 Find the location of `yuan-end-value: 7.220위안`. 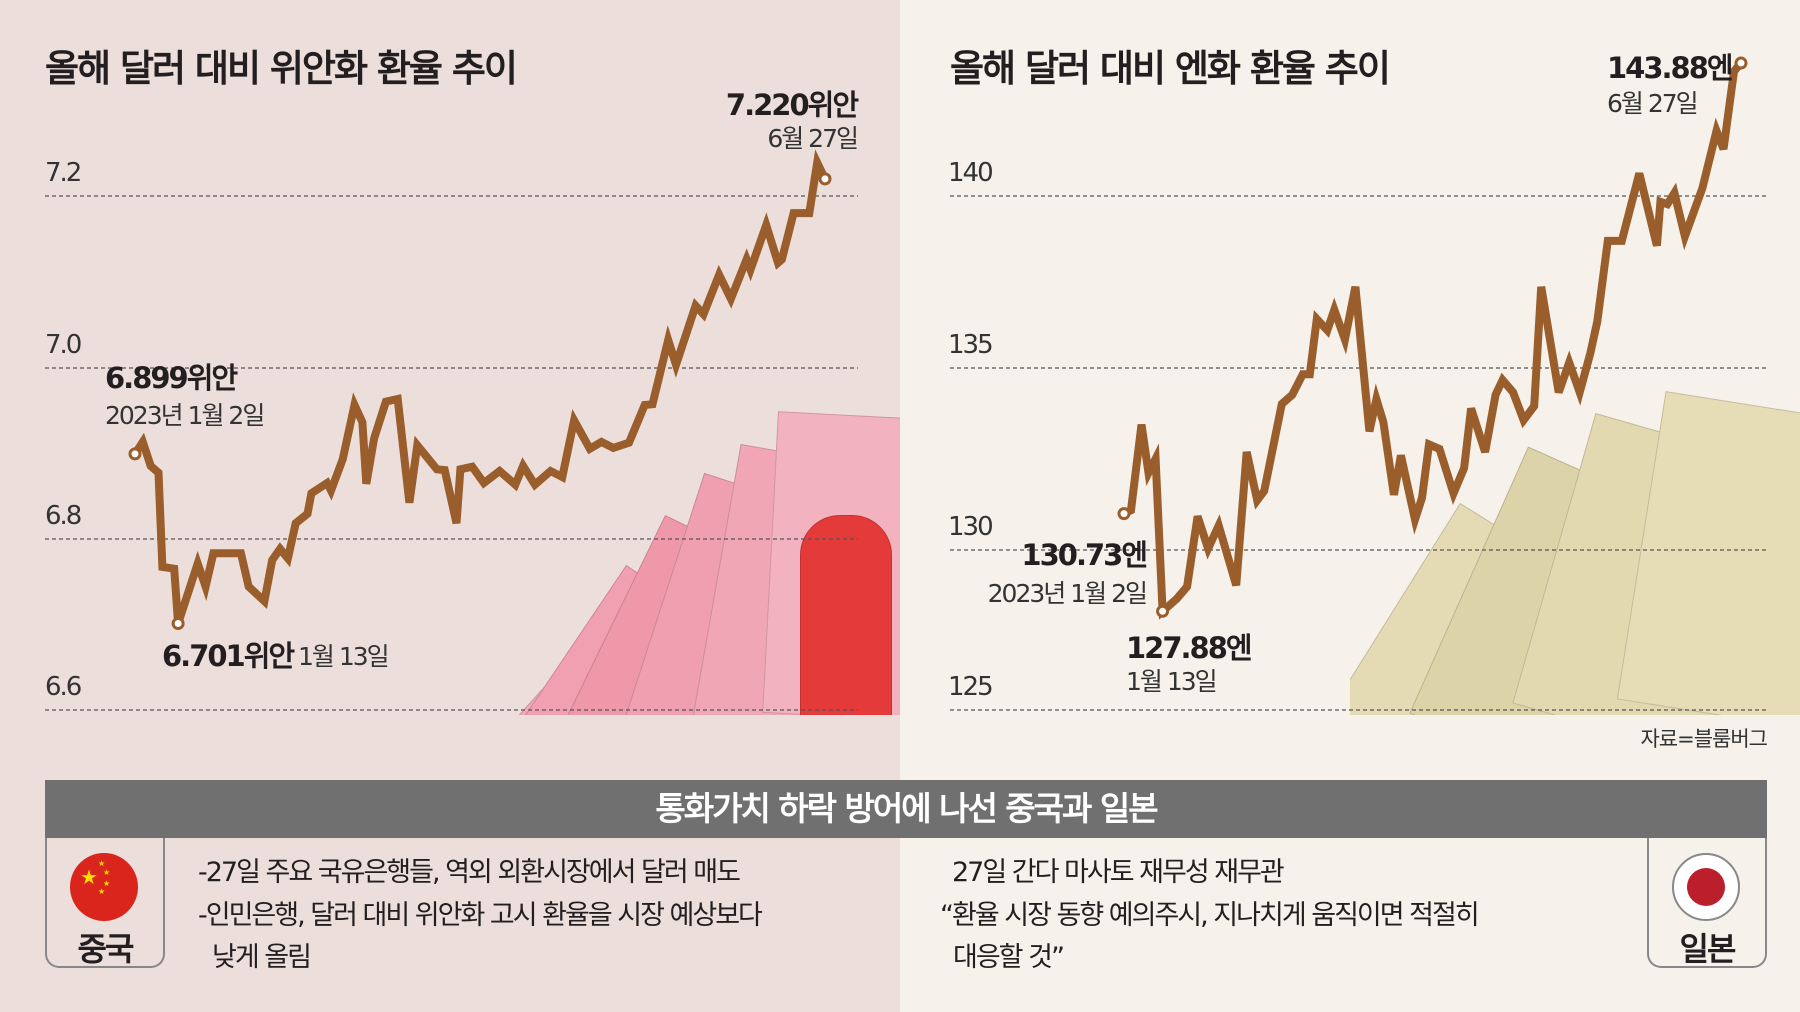

yuan-end-value: 7.220위안 is located at coordinates (792, 105).